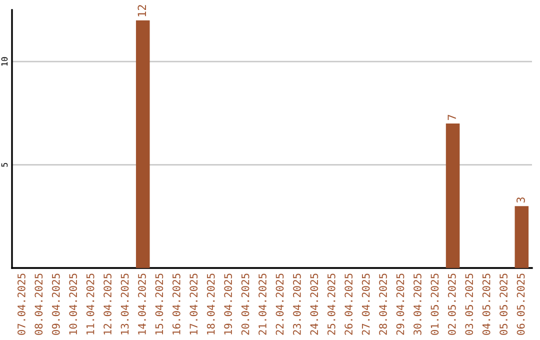 This screenshot has width=540, height=340. I want to click on x-tick-label: 16.04.2025, so click(176, 304).